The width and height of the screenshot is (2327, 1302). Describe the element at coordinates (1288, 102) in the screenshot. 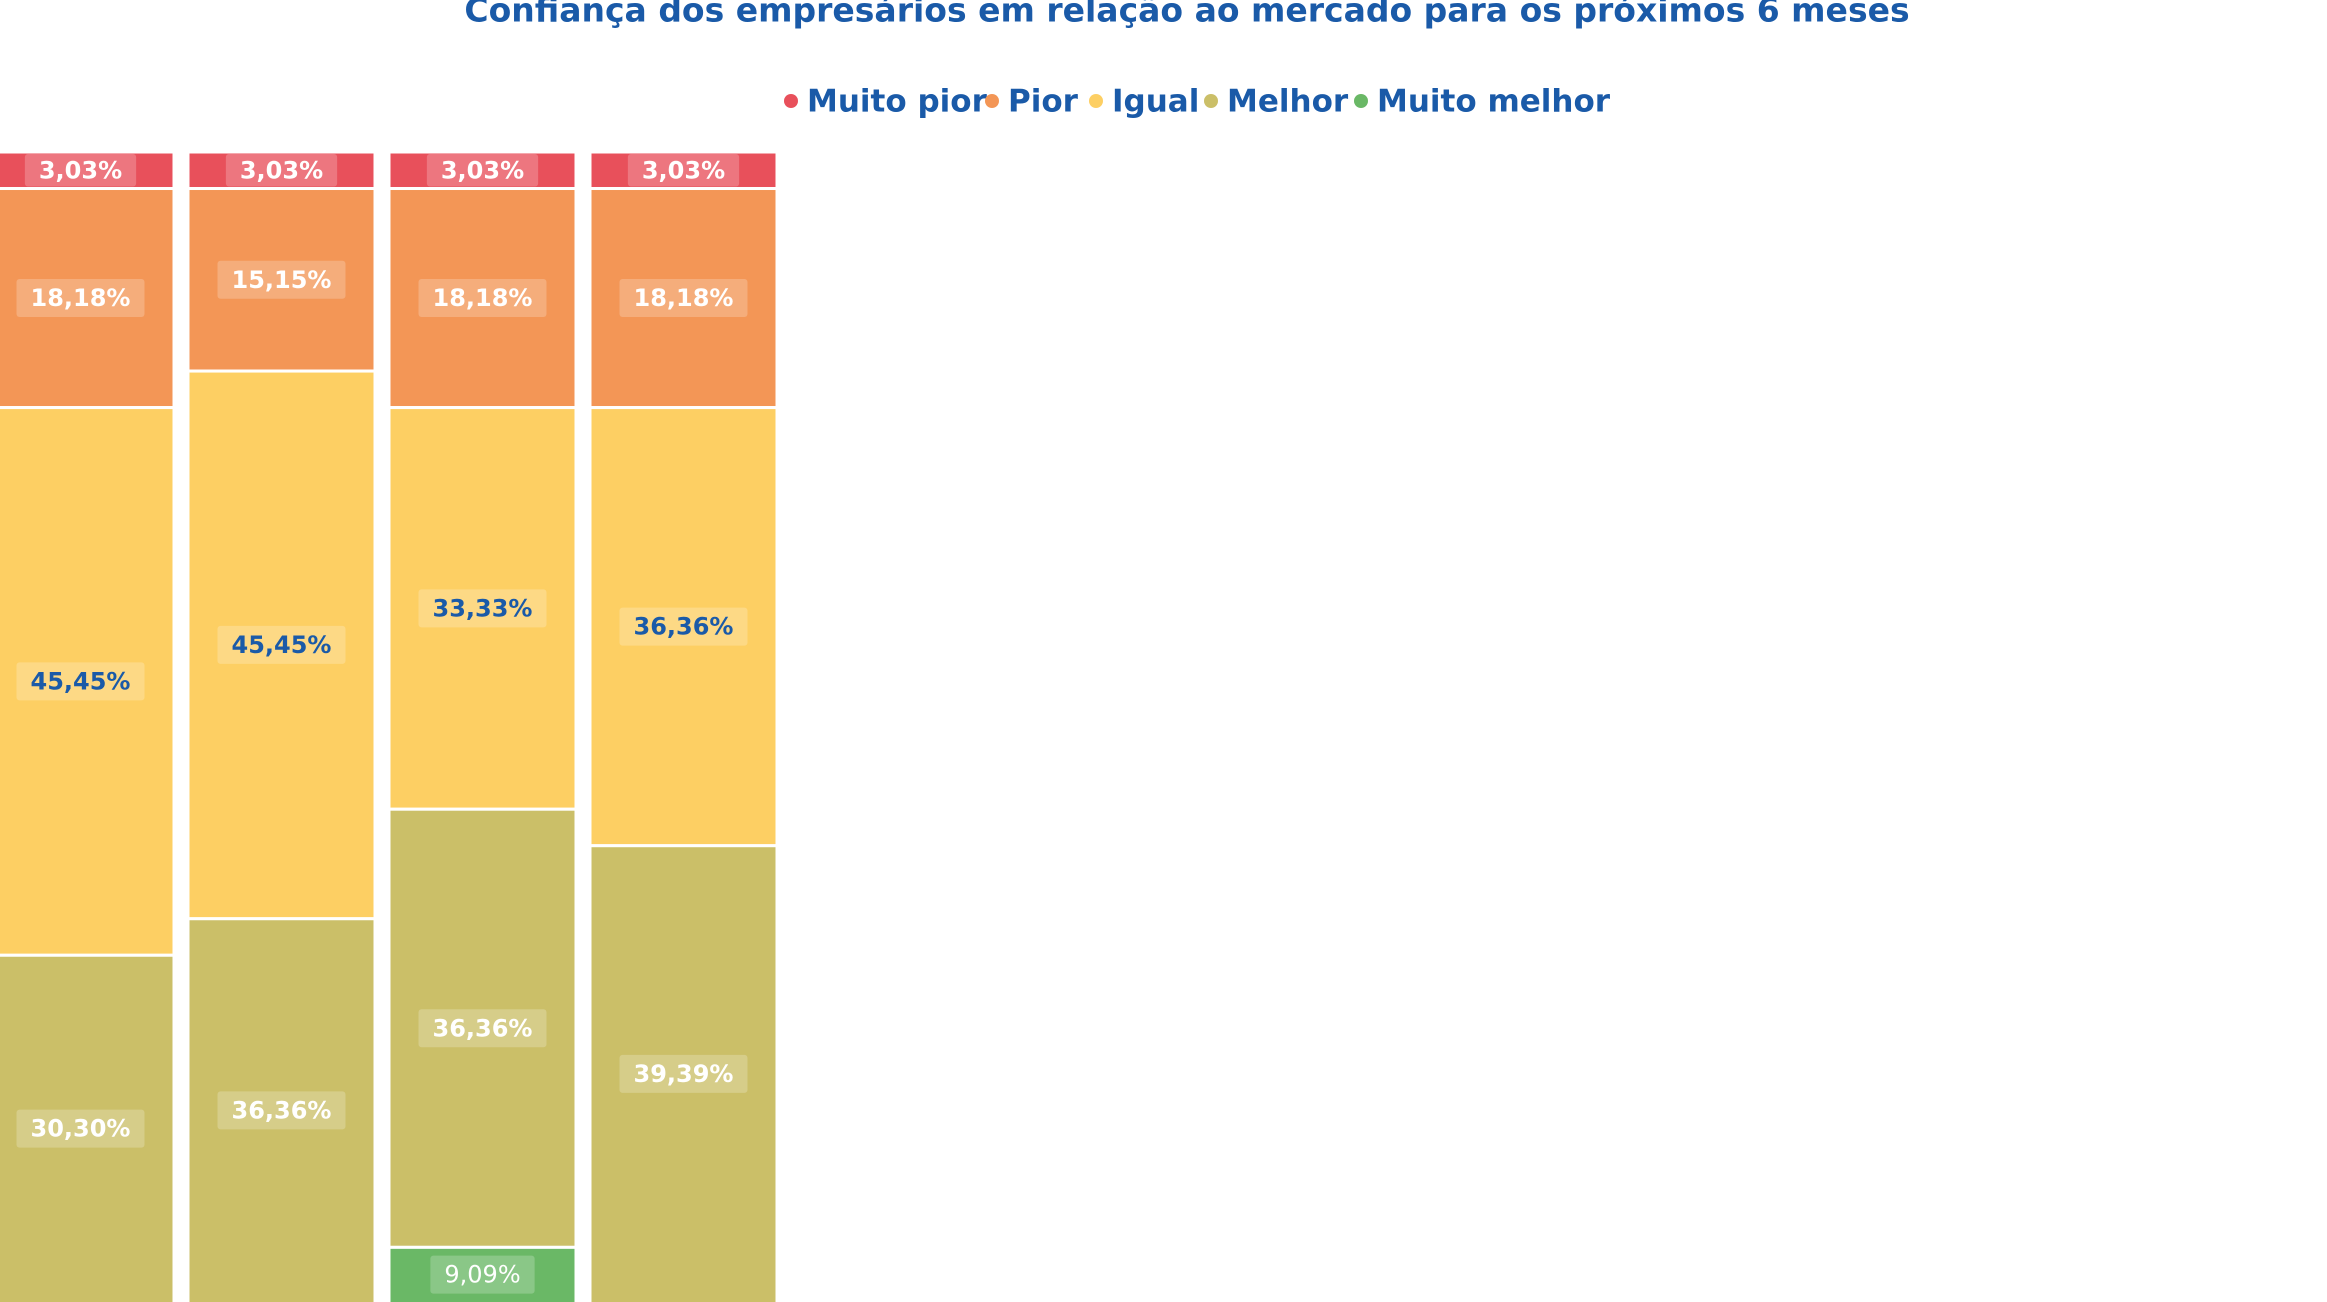

I see `legend-label: Melhor` at that location.